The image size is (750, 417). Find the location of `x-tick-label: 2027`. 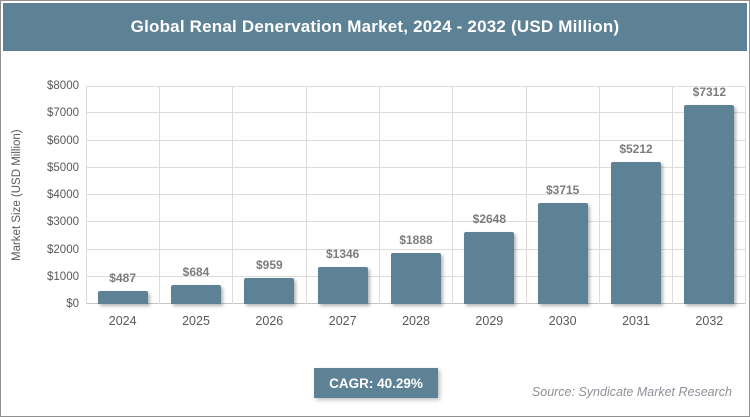

x-tick-label: 2027 is located at coordinates (342, 321).